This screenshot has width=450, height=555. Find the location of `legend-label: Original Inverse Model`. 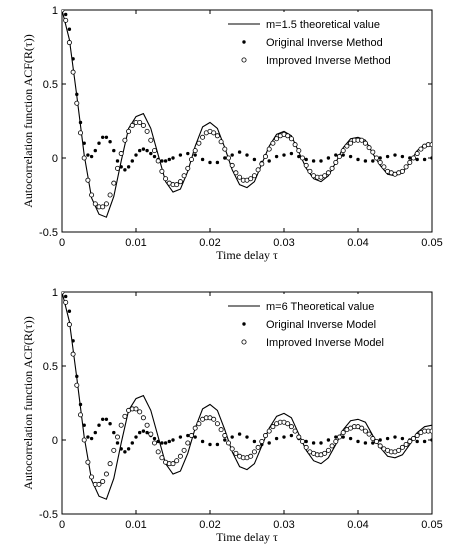

legend-label: Original Inverse Model is located at coordinates (321, 325).